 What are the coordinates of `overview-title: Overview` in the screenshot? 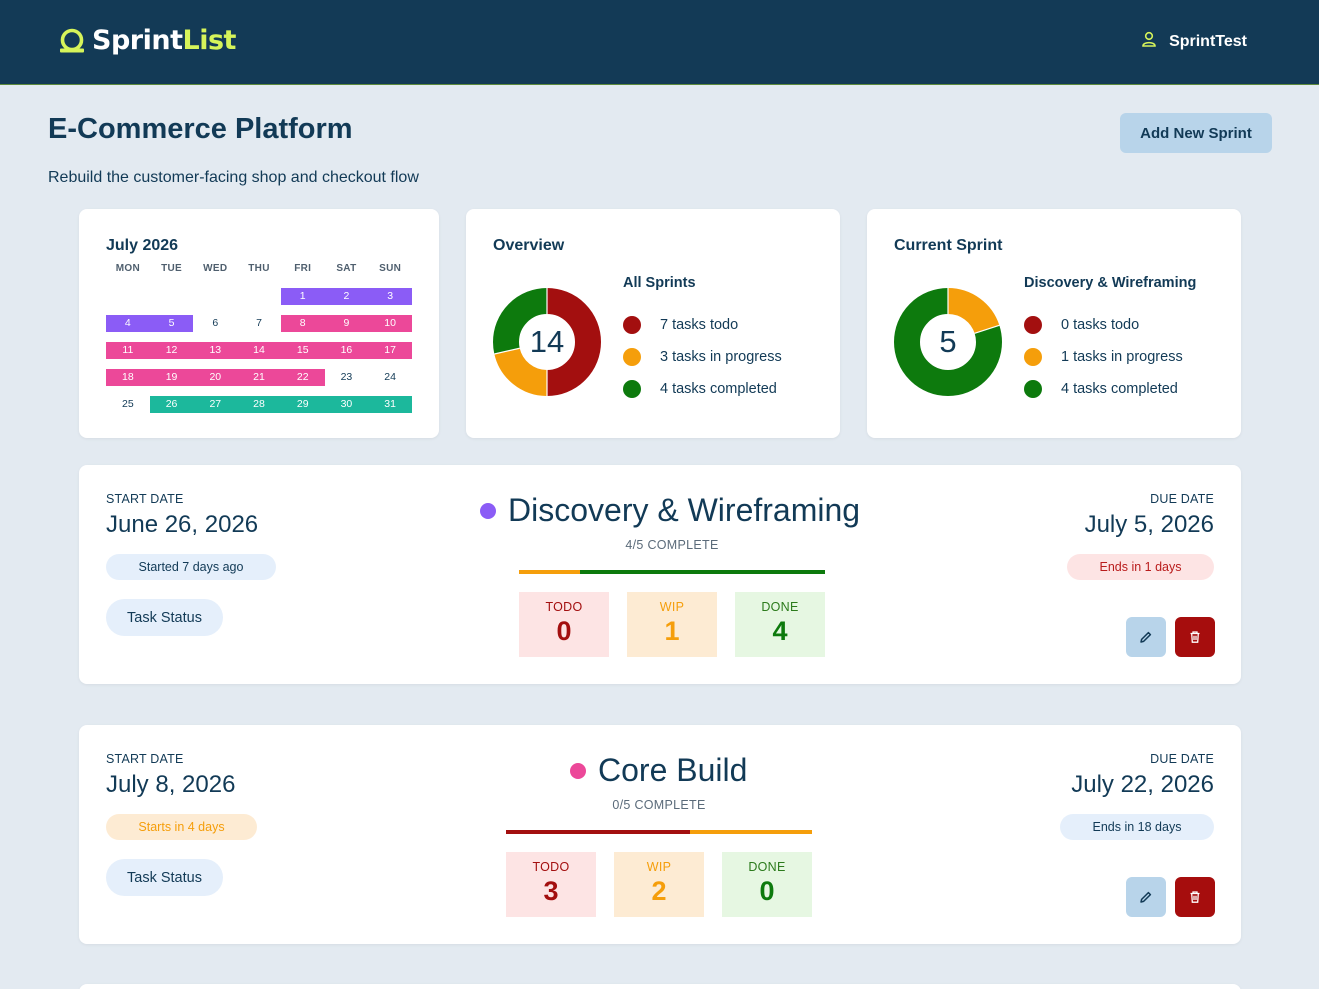 It's located at (529, 245).